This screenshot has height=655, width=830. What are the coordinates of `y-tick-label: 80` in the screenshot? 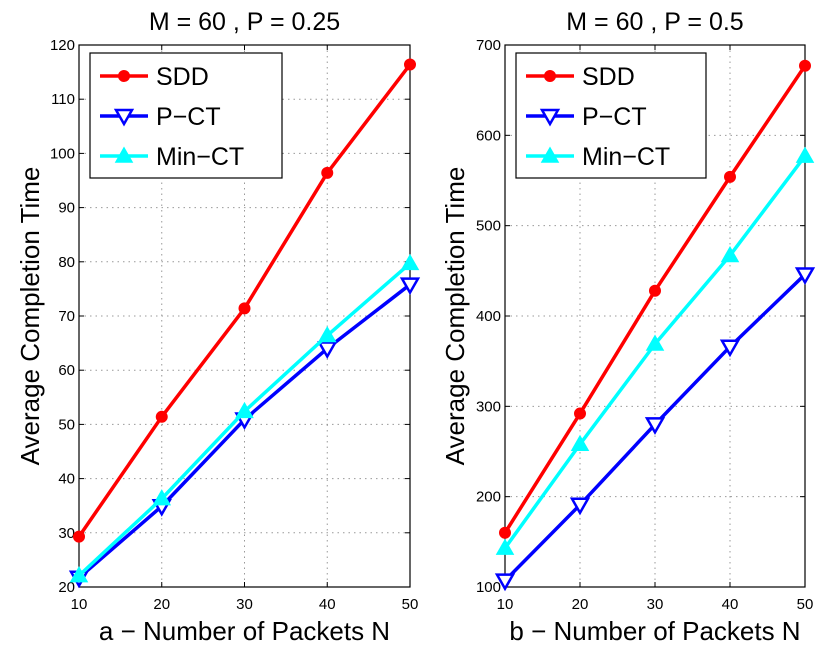 It's located at (66, 262).